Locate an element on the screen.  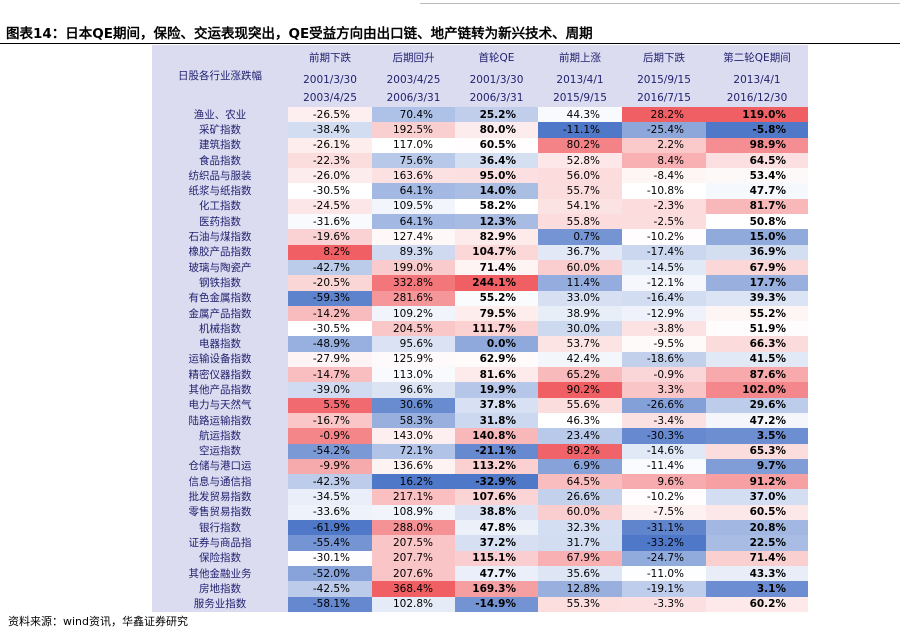
row-label: 其他金融业务 is located at coordinates (220, 573).